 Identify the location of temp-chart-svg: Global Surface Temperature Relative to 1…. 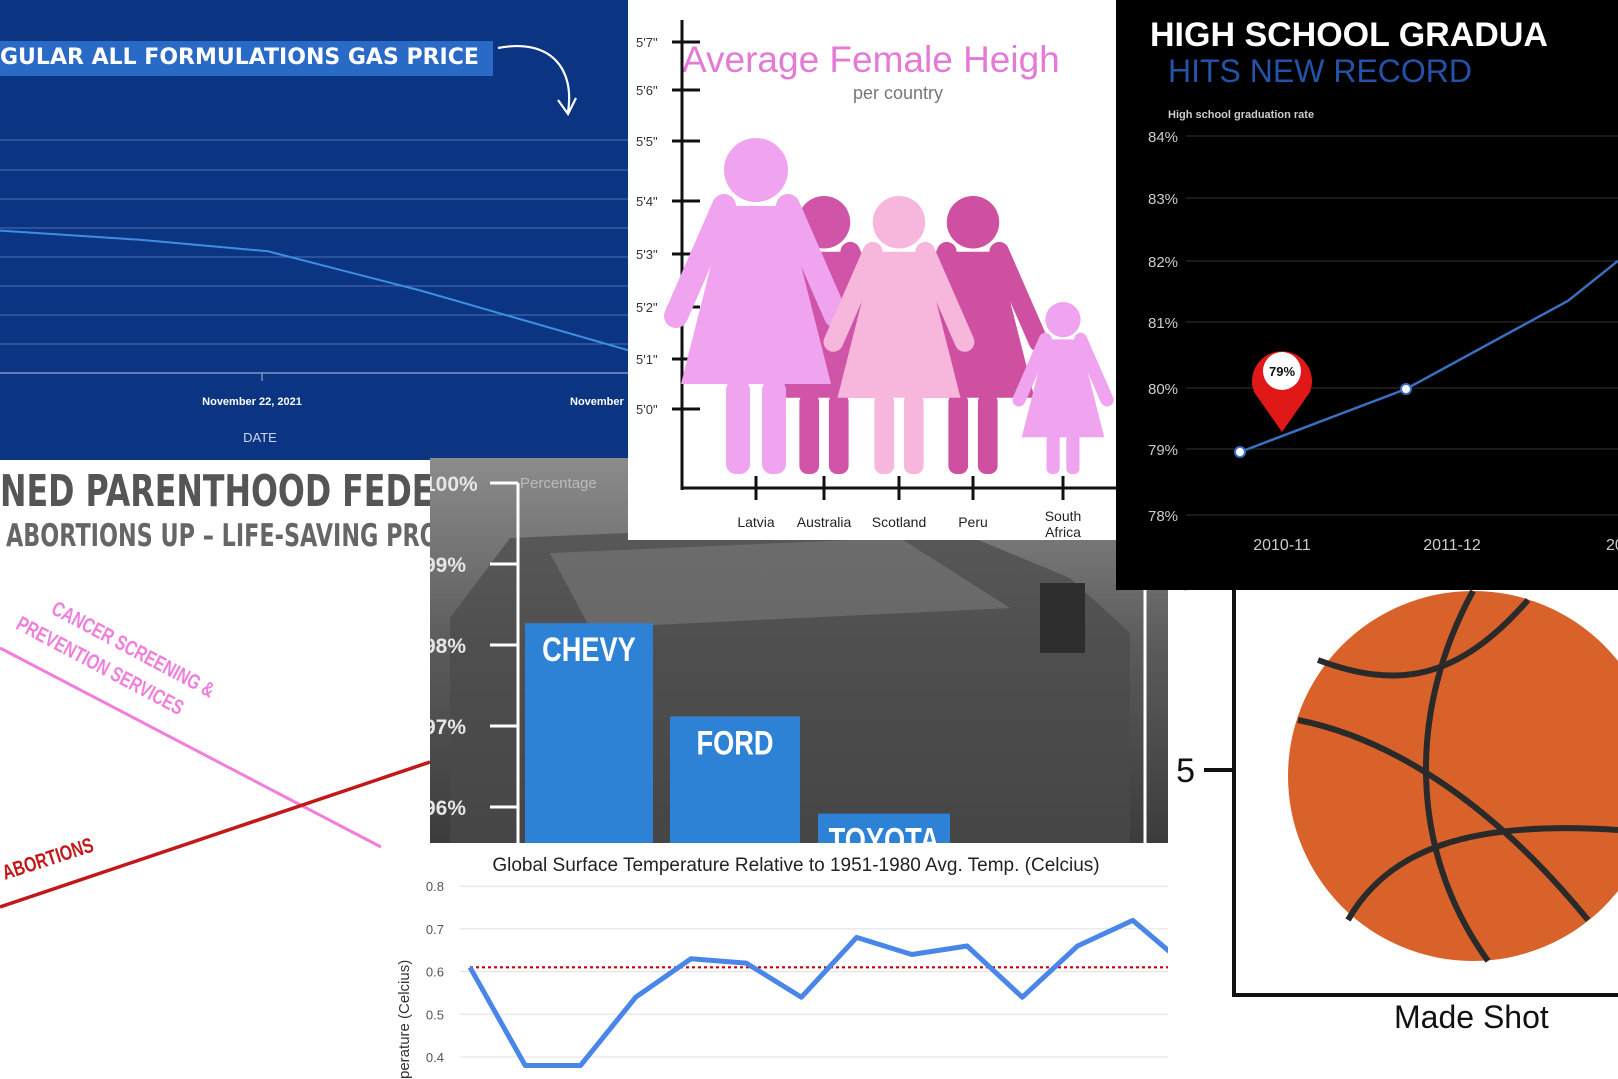
(806, 967).